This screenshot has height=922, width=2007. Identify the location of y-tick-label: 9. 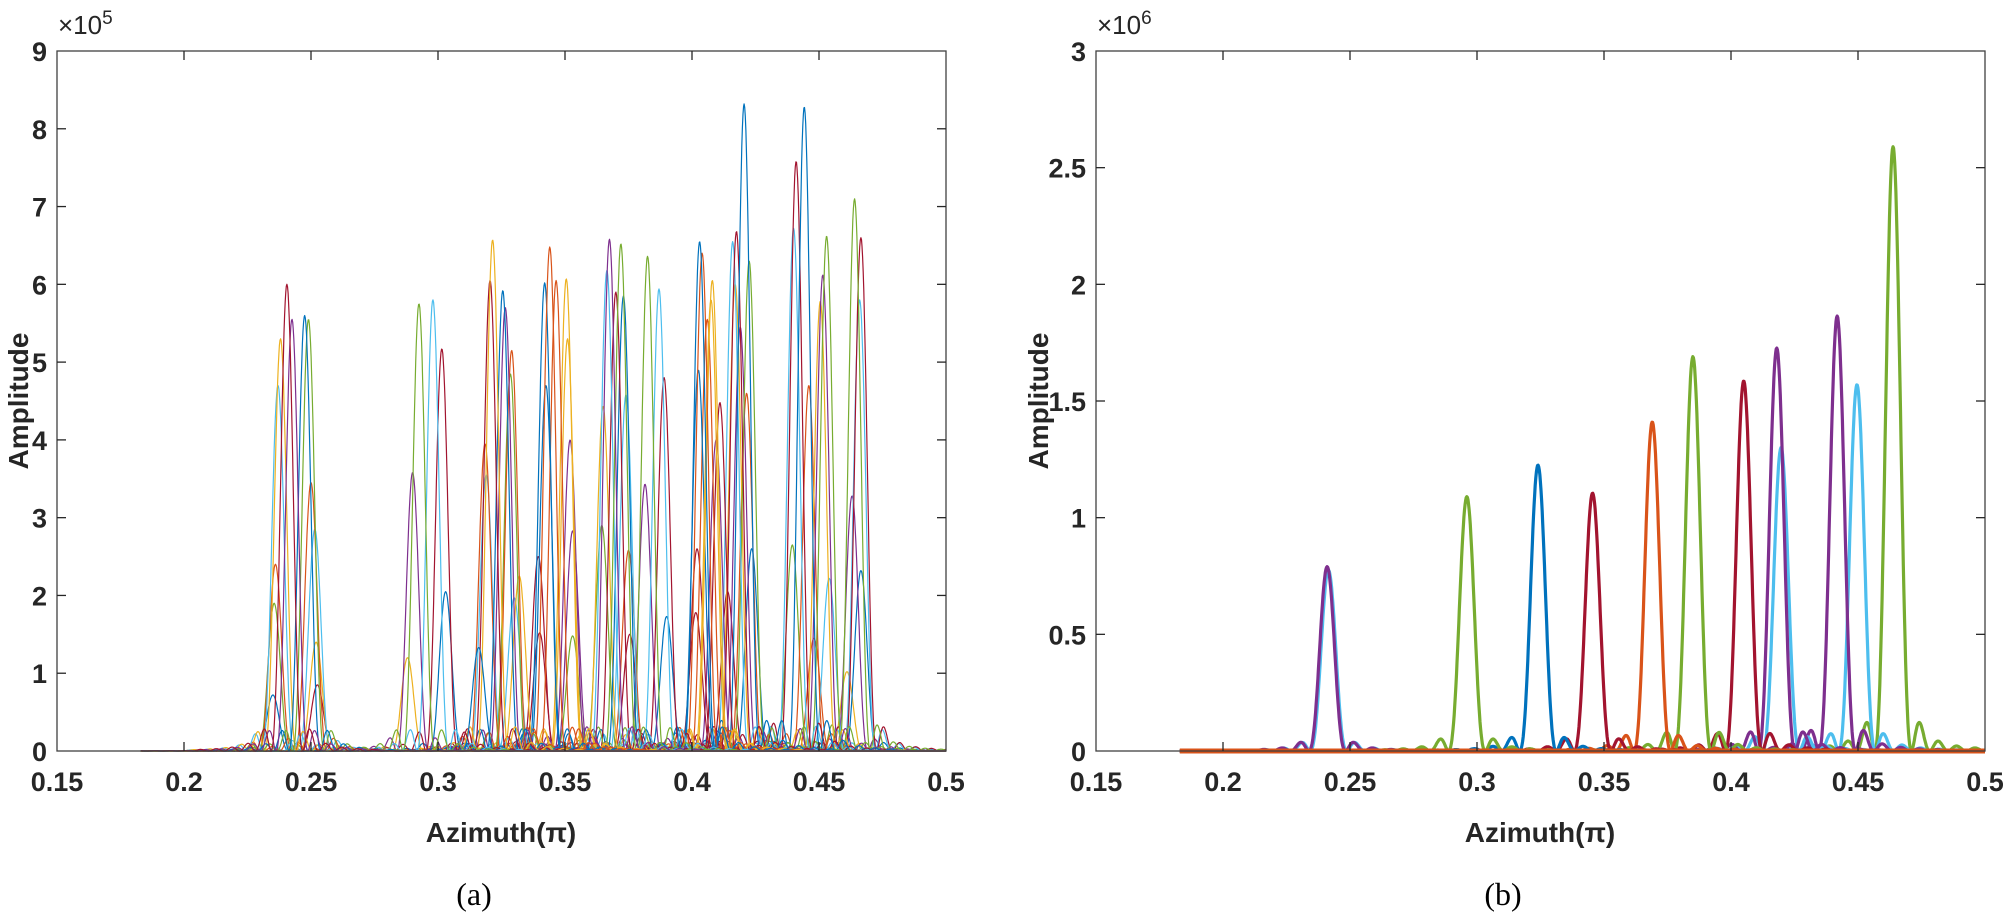
(39, 52).